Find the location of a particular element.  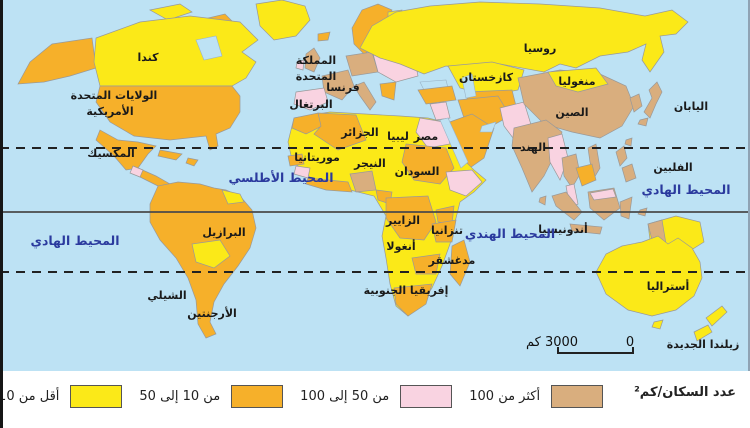

country-java is located at coordinates (586, 229).